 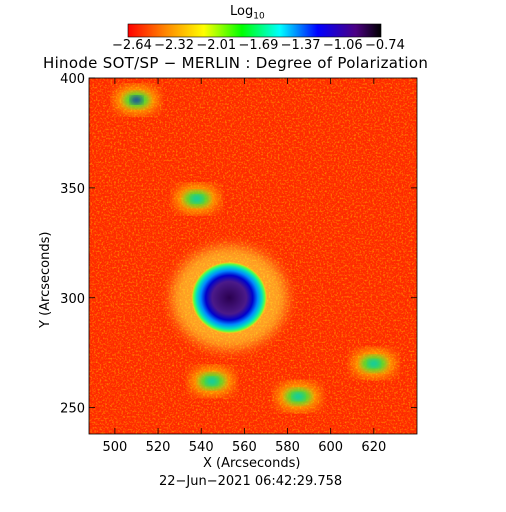 What do you see at coordinates (158, 447) in the screenshot?
I see `x-tick-label: 520` at bounding box center [158, 447].